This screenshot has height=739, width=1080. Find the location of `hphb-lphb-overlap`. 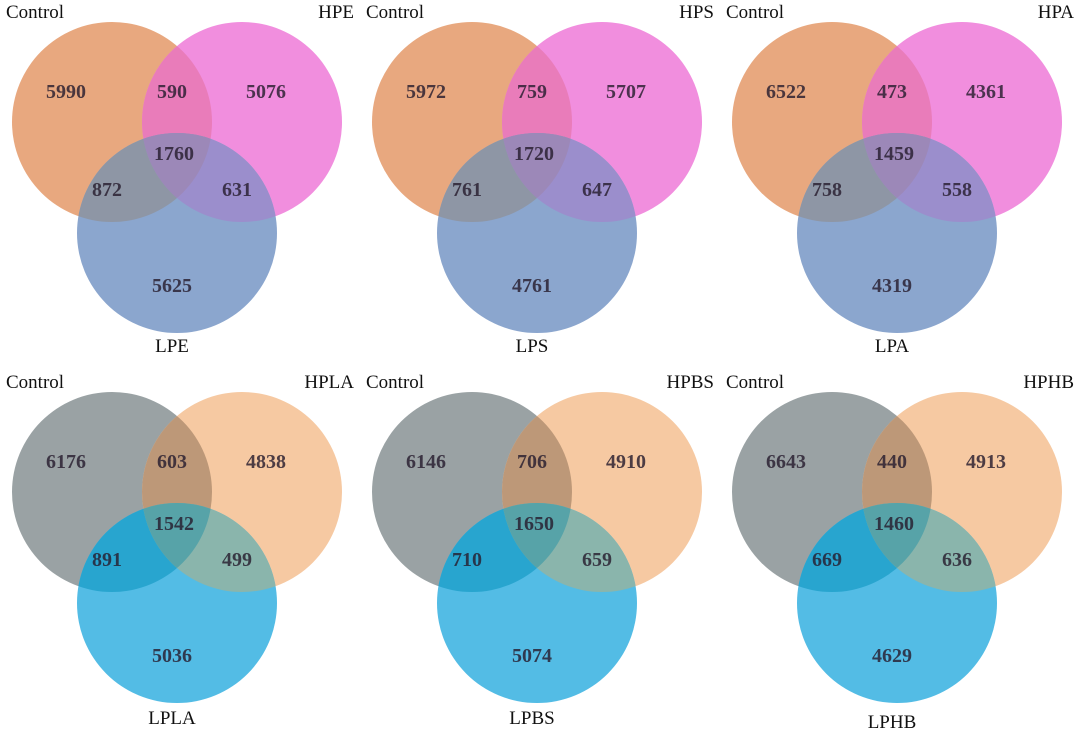

hphb-lphb-overlap is located at coordinates (929, 547).